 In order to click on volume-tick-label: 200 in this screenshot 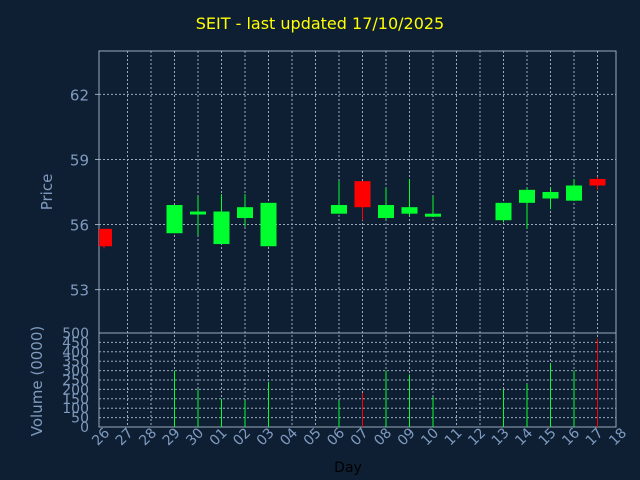, I will do `click(75, 390)`.